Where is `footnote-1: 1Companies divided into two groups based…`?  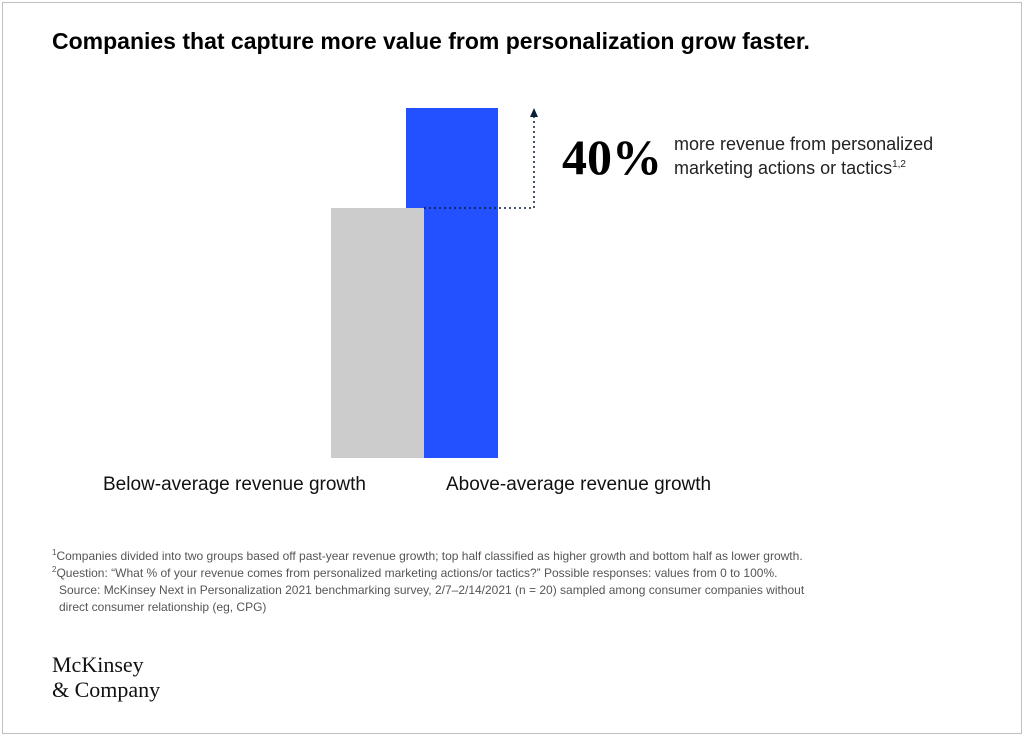
footnote-1: 1Companies divided into two groups based… is located at coordinates (502, 556).